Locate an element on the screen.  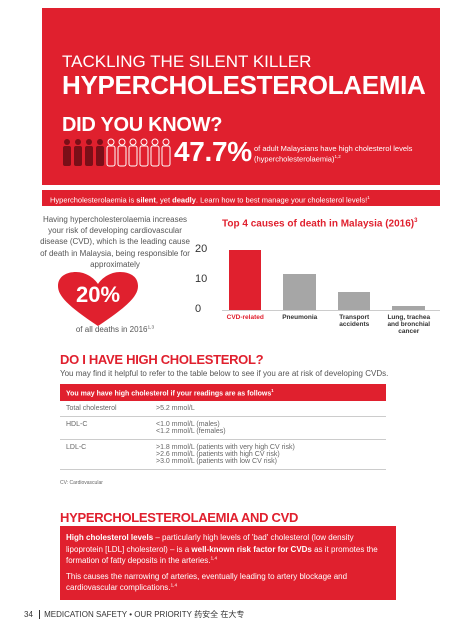
cell: Total cholesterol is located at coordinates (91, 409).